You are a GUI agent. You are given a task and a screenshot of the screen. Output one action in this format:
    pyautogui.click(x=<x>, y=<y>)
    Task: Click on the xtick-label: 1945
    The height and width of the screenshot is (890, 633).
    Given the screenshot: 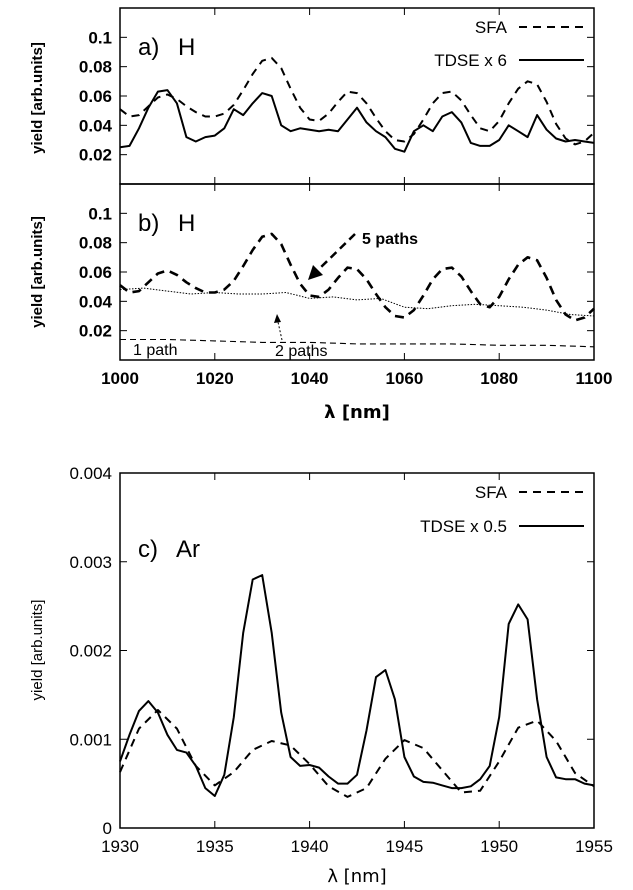 What is the action you would take?
    pyautogui.click(x=404, y=846)
    